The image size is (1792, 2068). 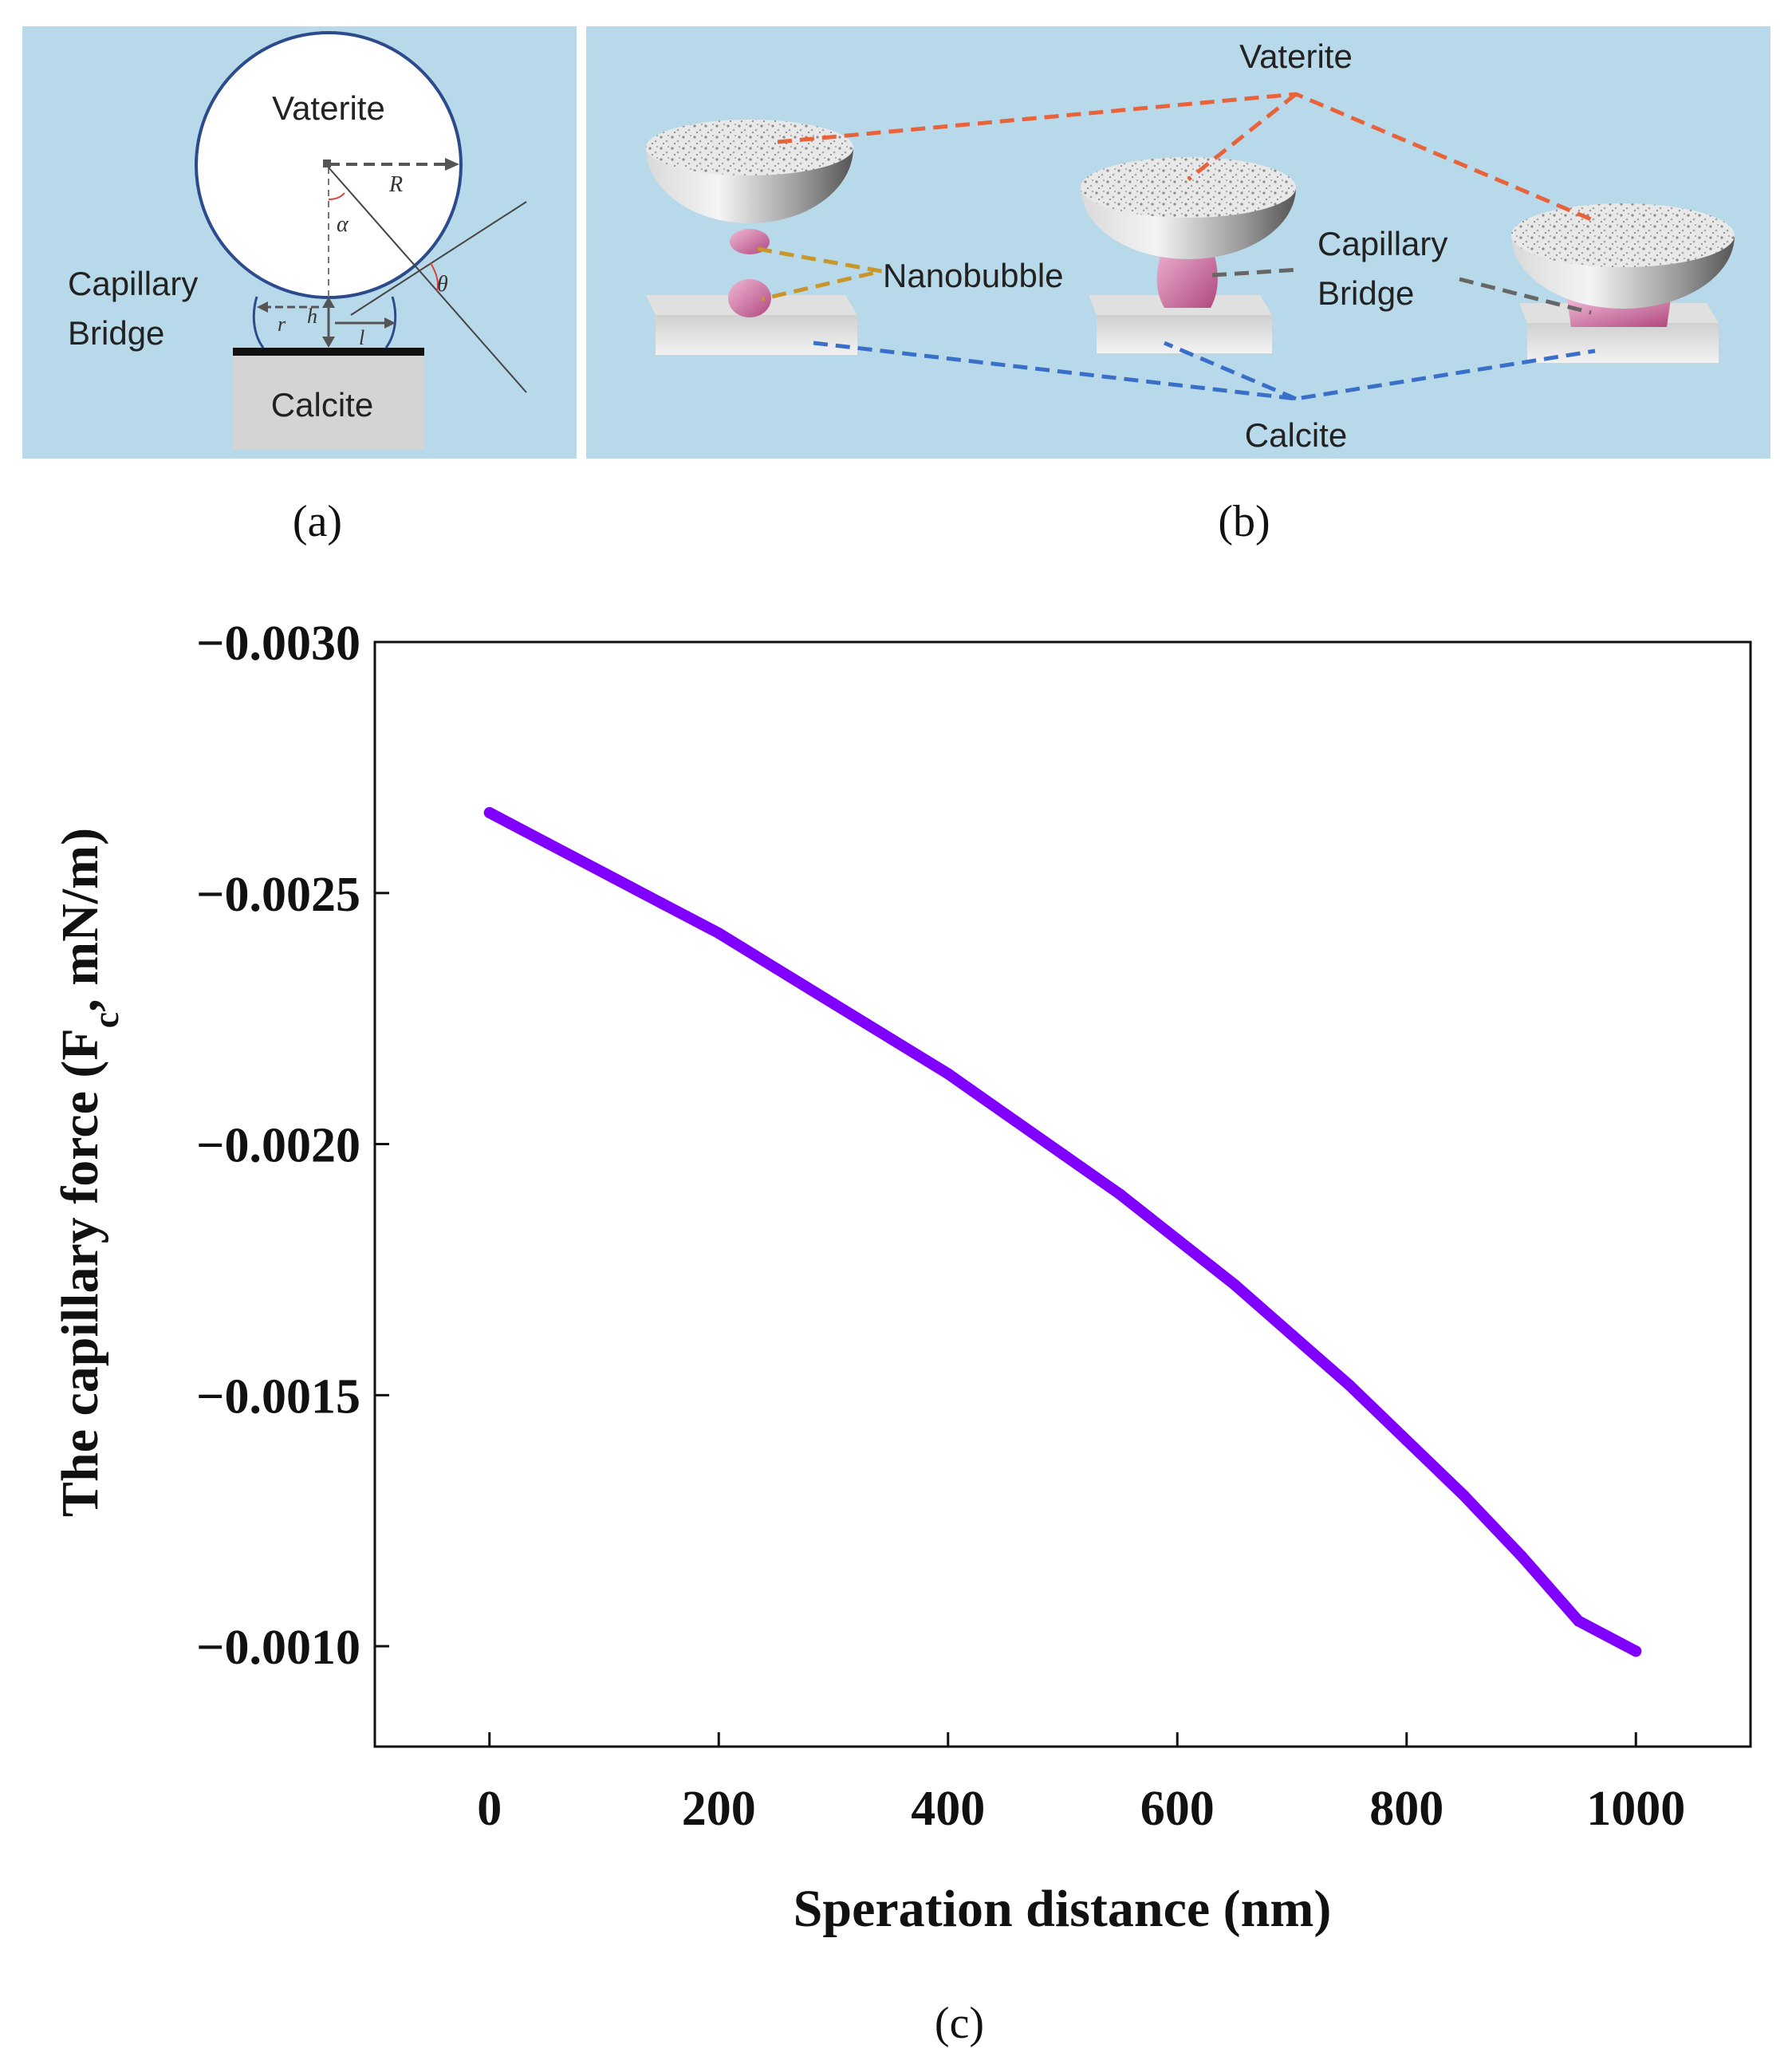 What do you see at coordinates (973, 275) in the screenshot?
I see `label-b-nanobubble: Nanobubble` at bounding box center [973, 275].